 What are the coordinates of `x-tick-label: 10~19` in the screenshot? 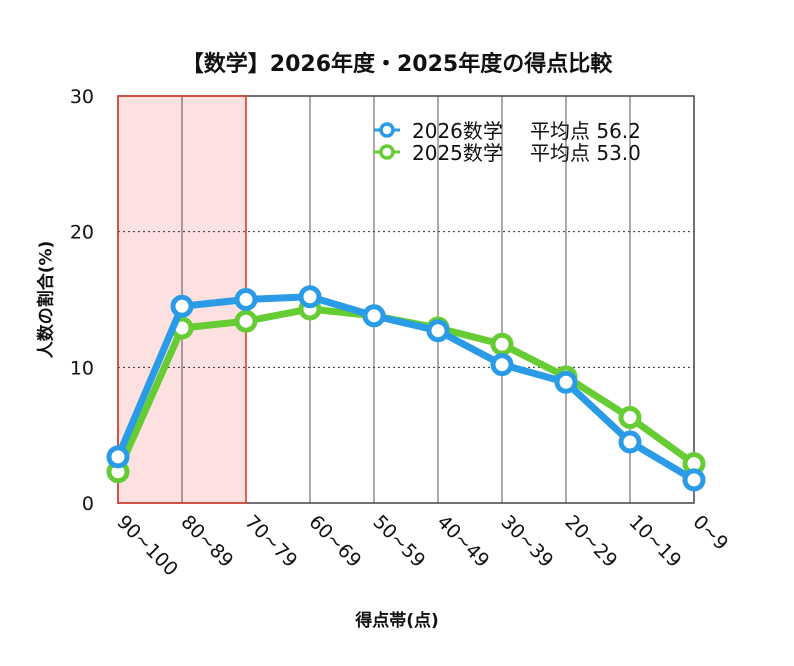 It's located at (654, 541).